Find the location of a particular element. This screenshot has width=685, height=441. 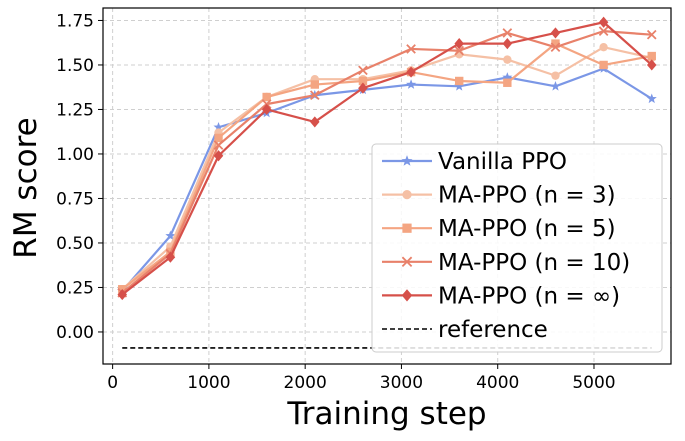

y-tick-label: 0.75 is located at coordinates (75, 199).